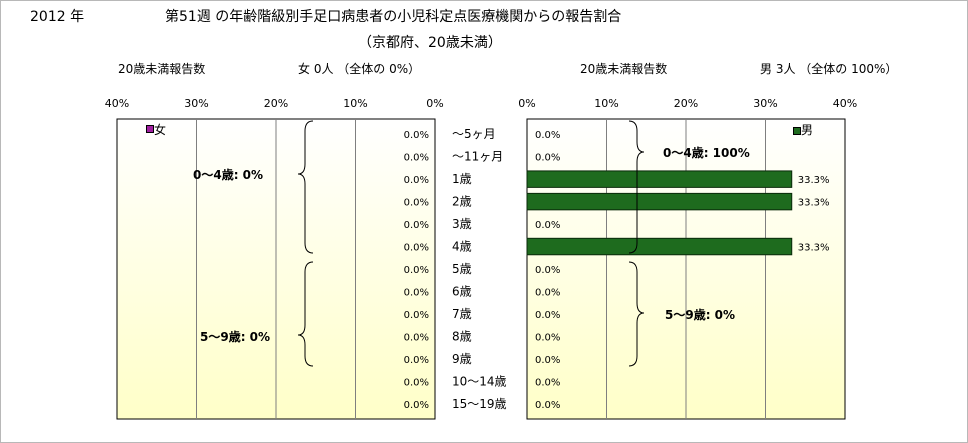 The width and height of the screenshot is (968, 443). What do you see at coordinates (479, 381) in the screenshot?
I see `category-label: 10～14歳` at bounding box center [479, 381].